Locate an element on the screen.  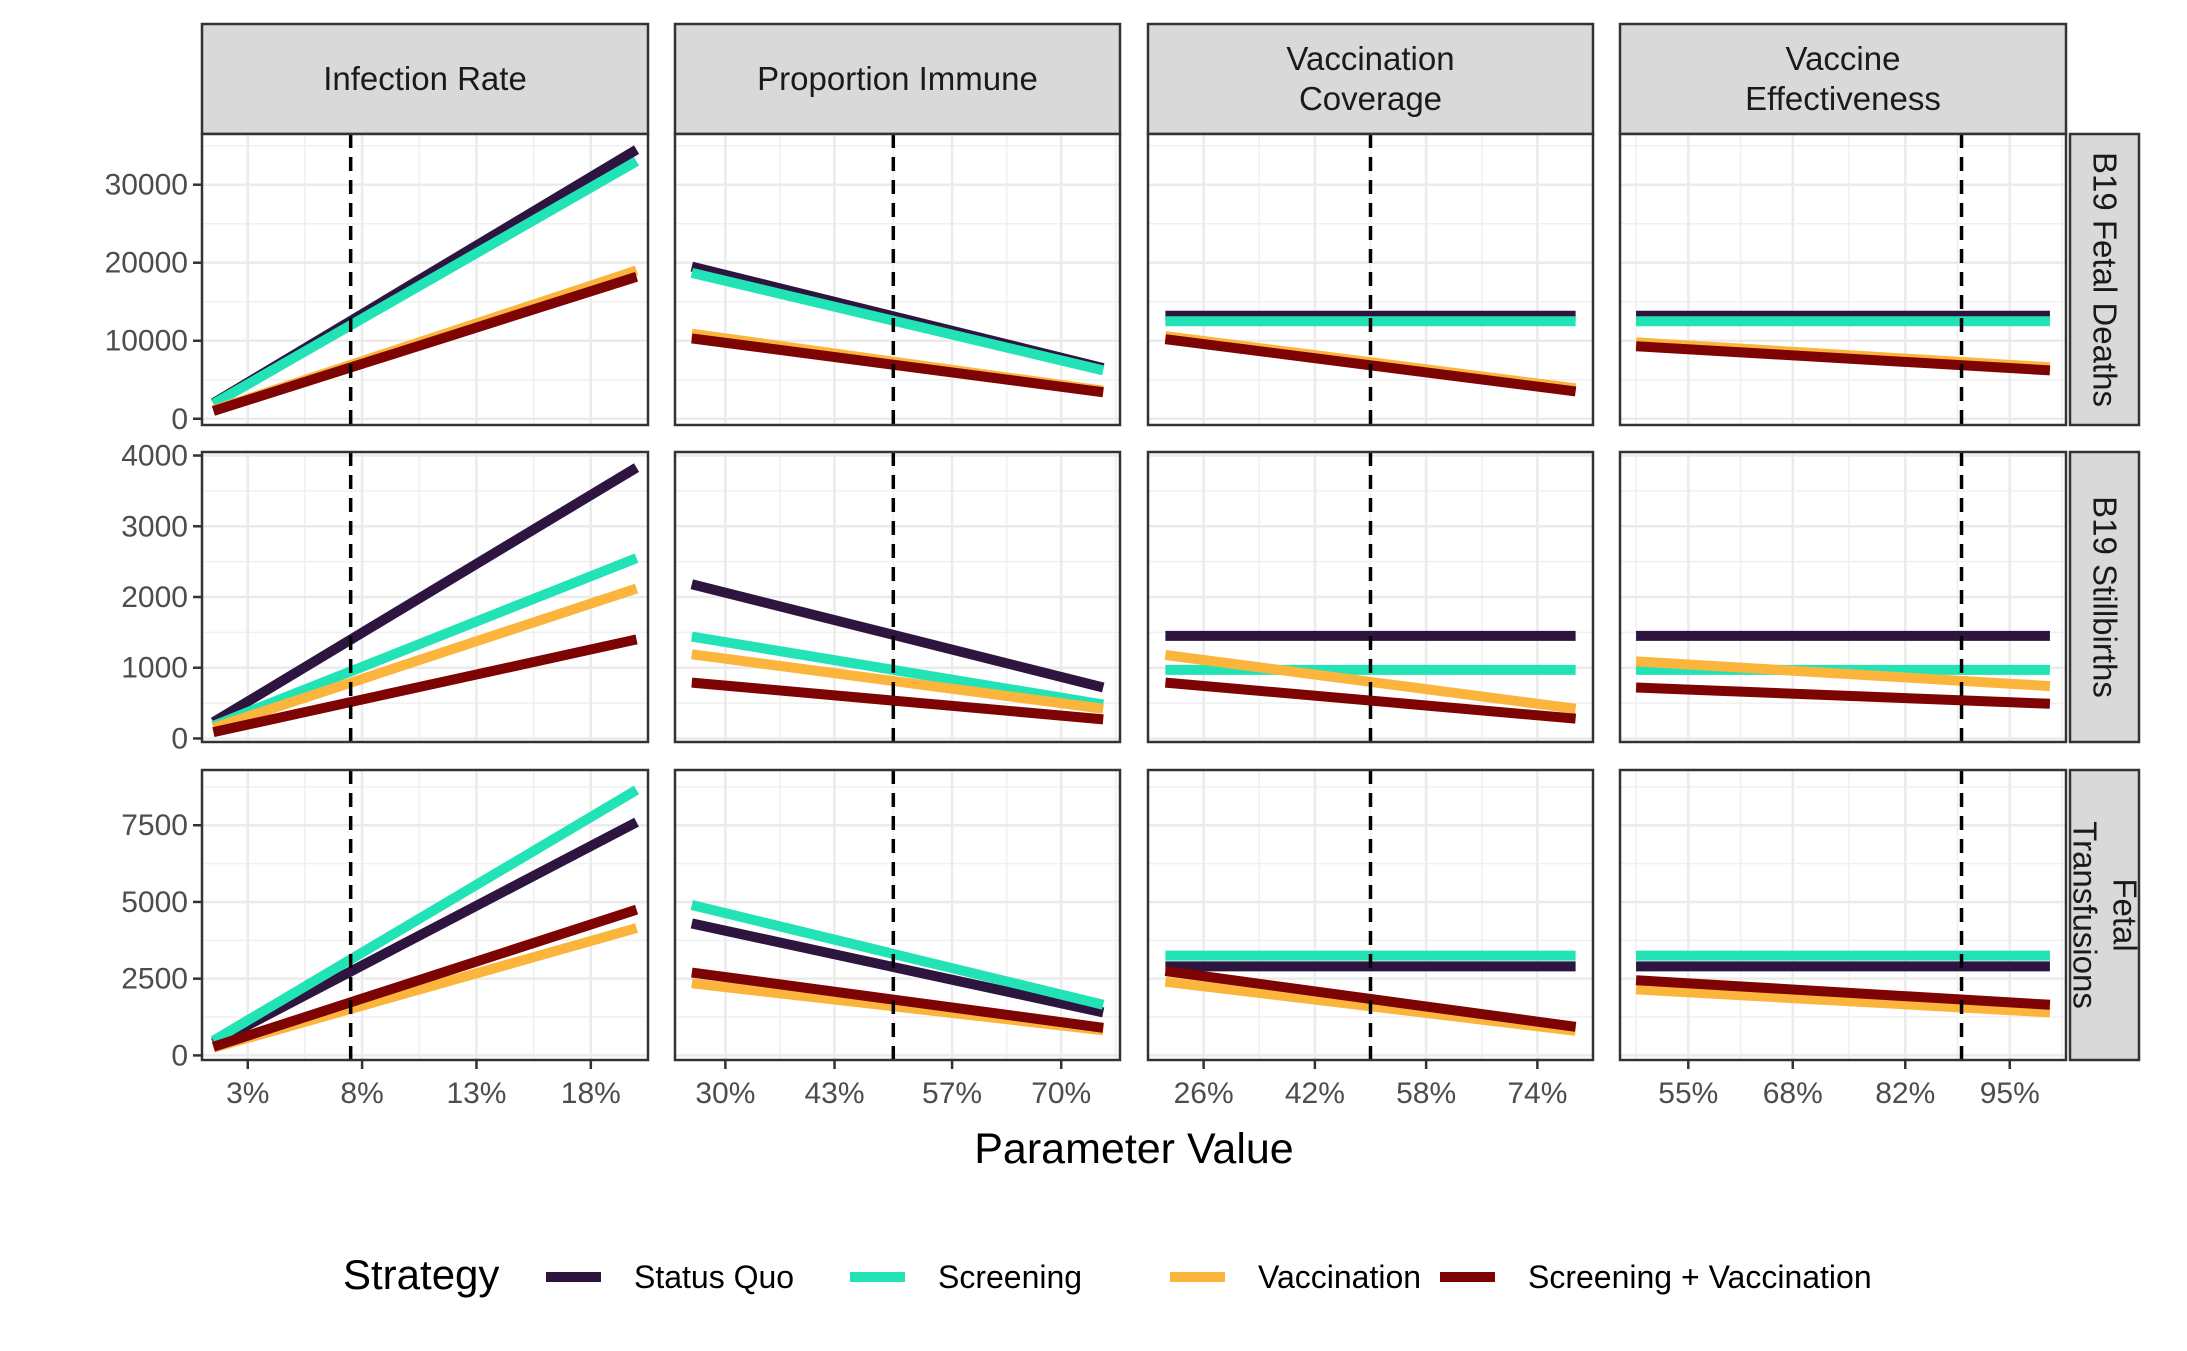
x-tick-label: 13% is located at coordinates (476, 1093).